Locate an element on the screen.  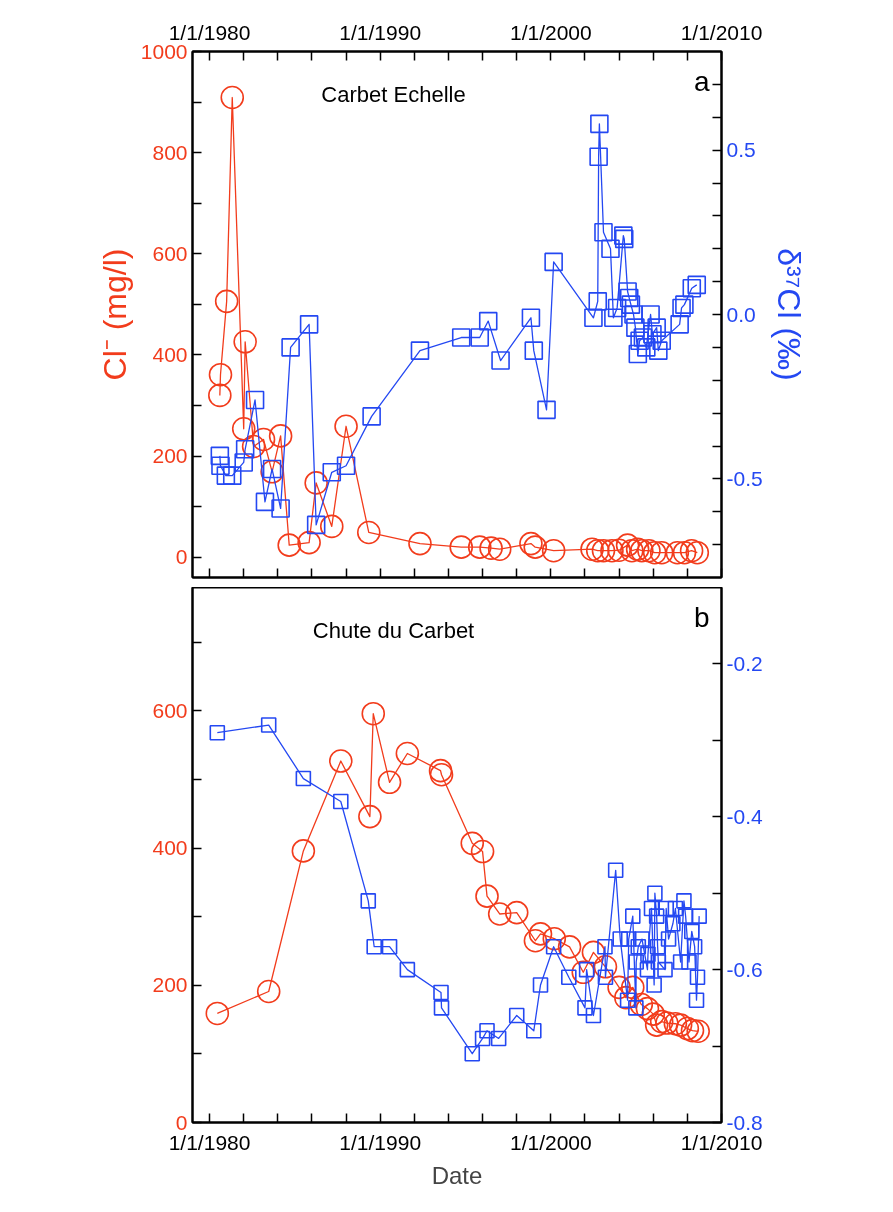
x-tick-label: 1/1/2010 is located at coordinates (721, 32).